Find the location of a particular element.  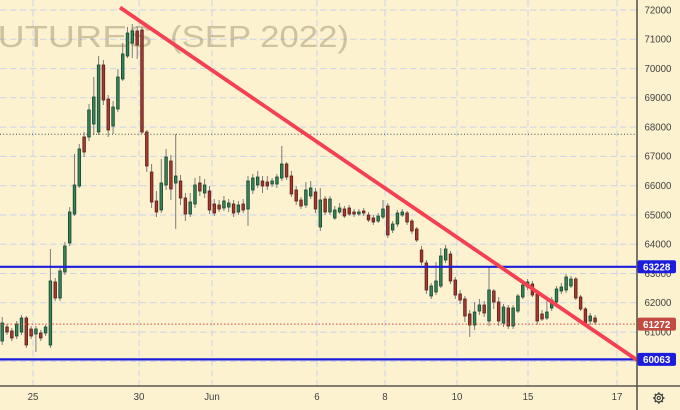

svg-text: 6 is located at coordinates (316, 397).